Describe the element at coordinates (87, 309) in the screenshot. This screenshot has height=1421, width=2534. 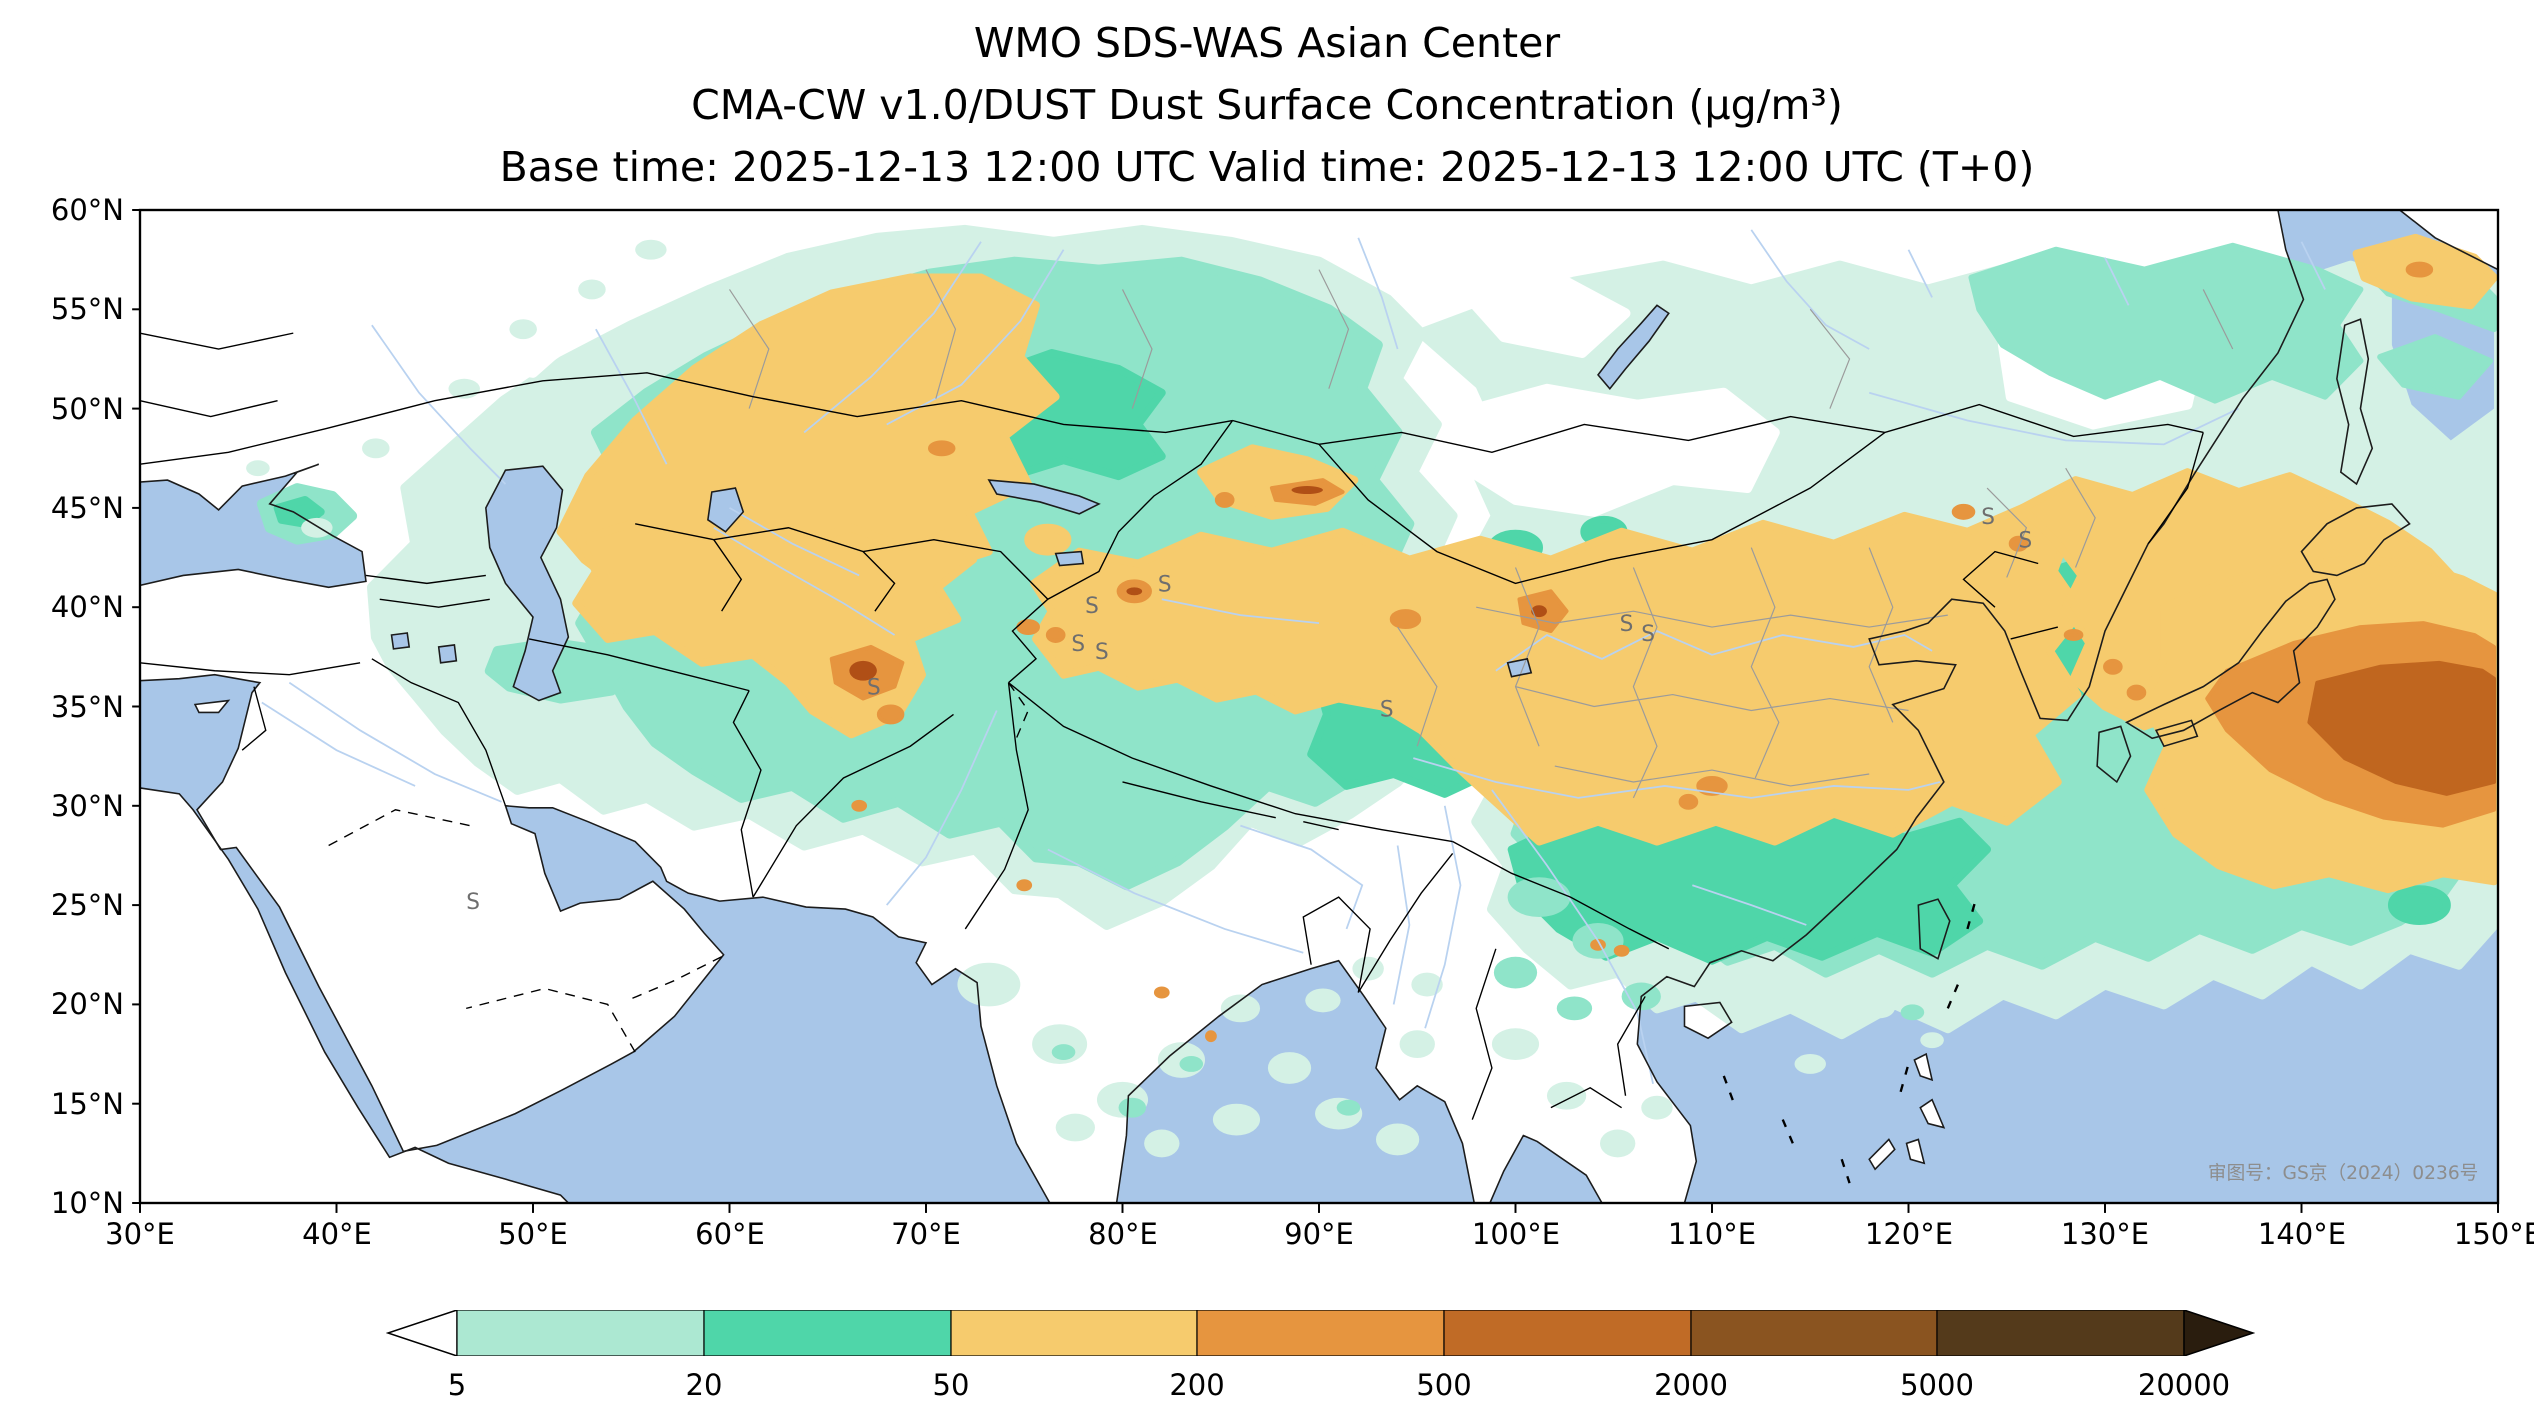
I see `lat-tick-label: 55°N` at that location.